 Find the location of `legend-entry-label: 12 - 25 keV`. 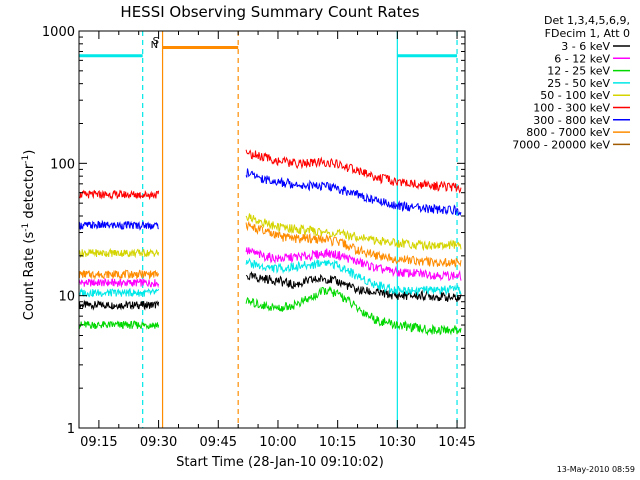

legend-entry-label: 12 - 25 keV is located at coordinates (578, 71).